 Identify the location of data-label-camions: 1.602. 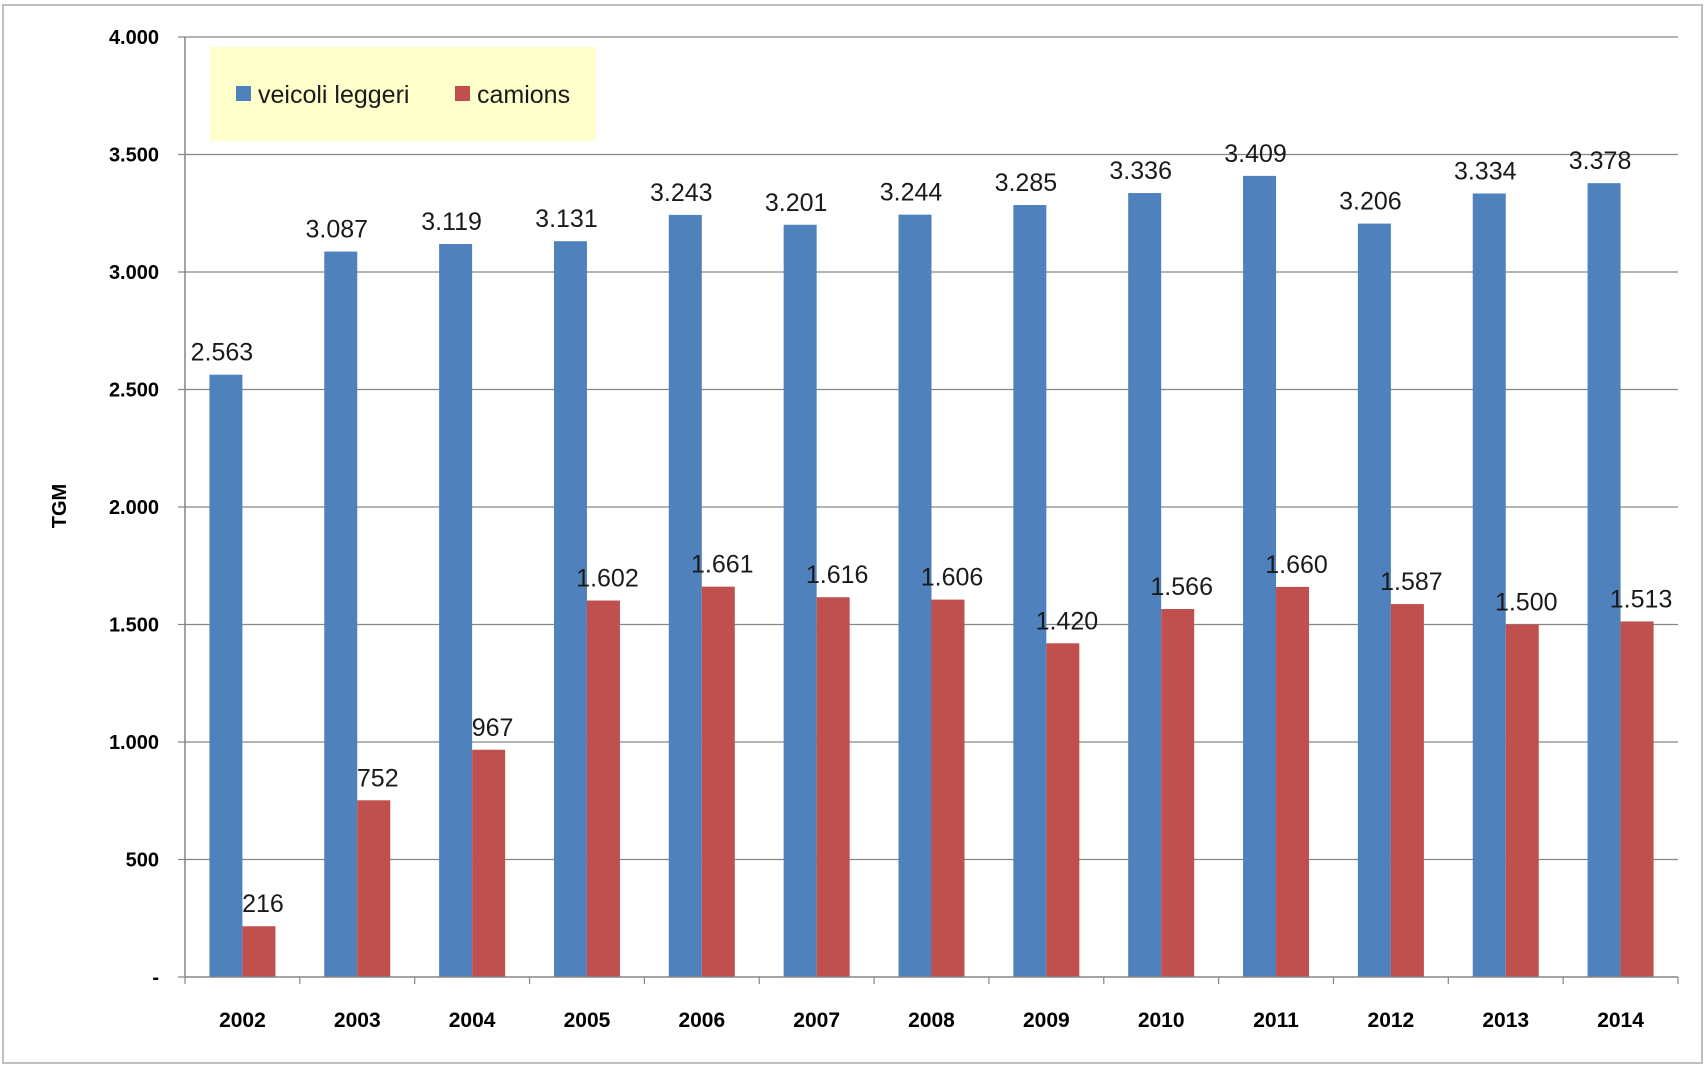
(607, 579).